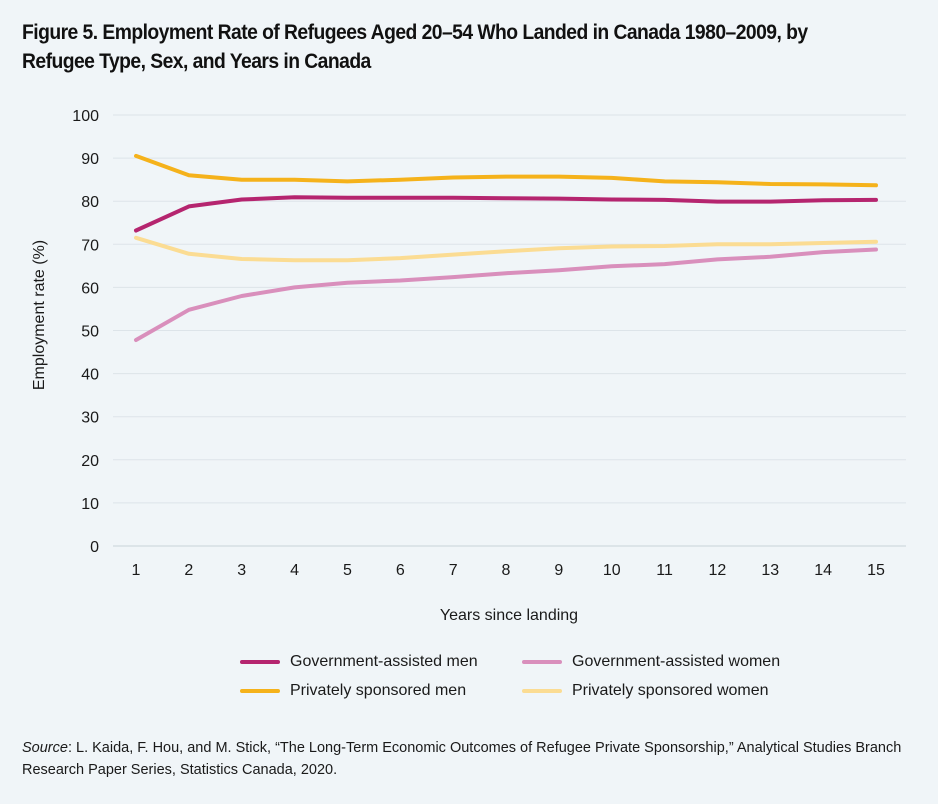 The image size is (938, 804). I want to click on x-axis-title: Years since landing, so click(509, 615).